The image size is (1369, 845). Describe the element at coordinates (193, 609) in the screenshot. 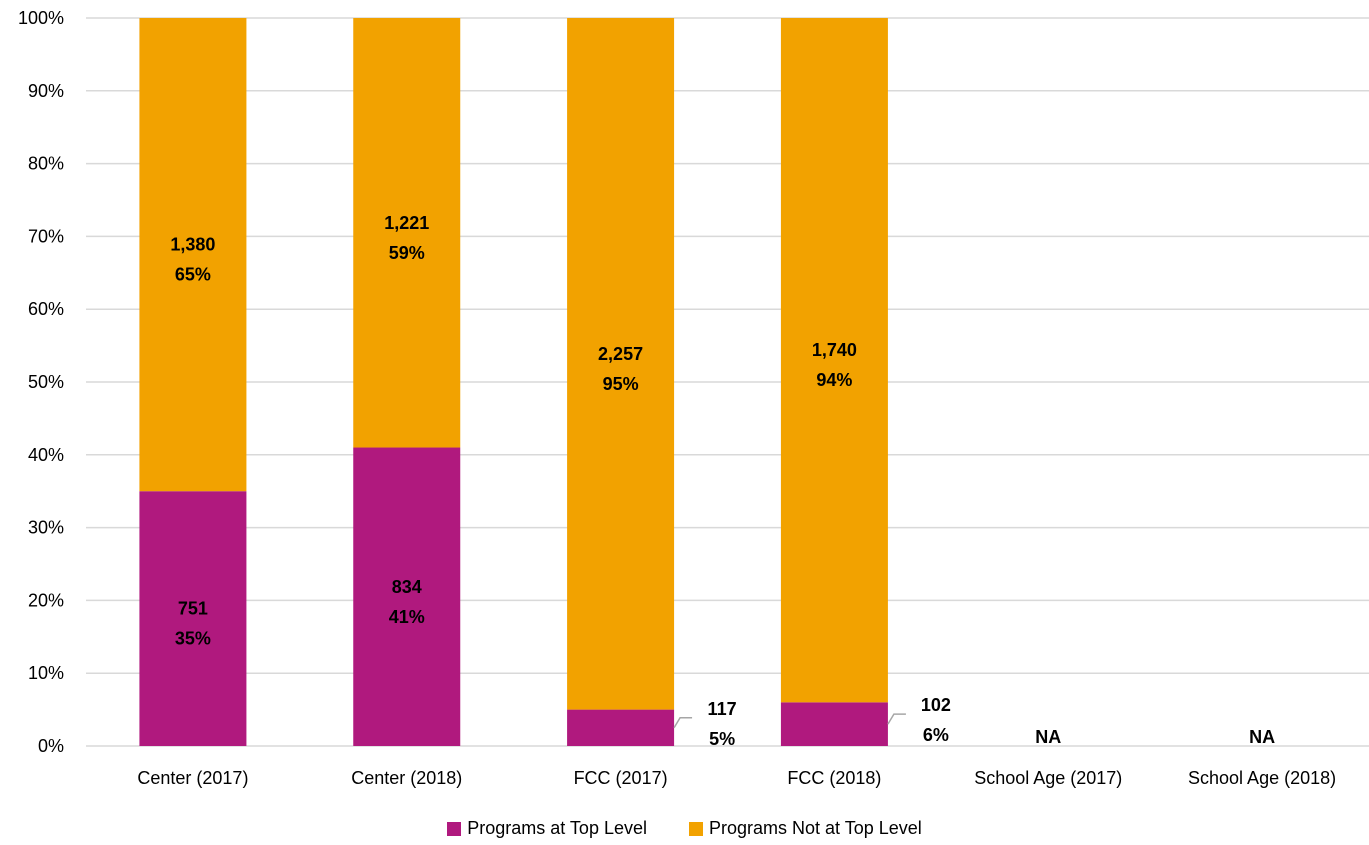

I see `data-label-count: 751` at that location.